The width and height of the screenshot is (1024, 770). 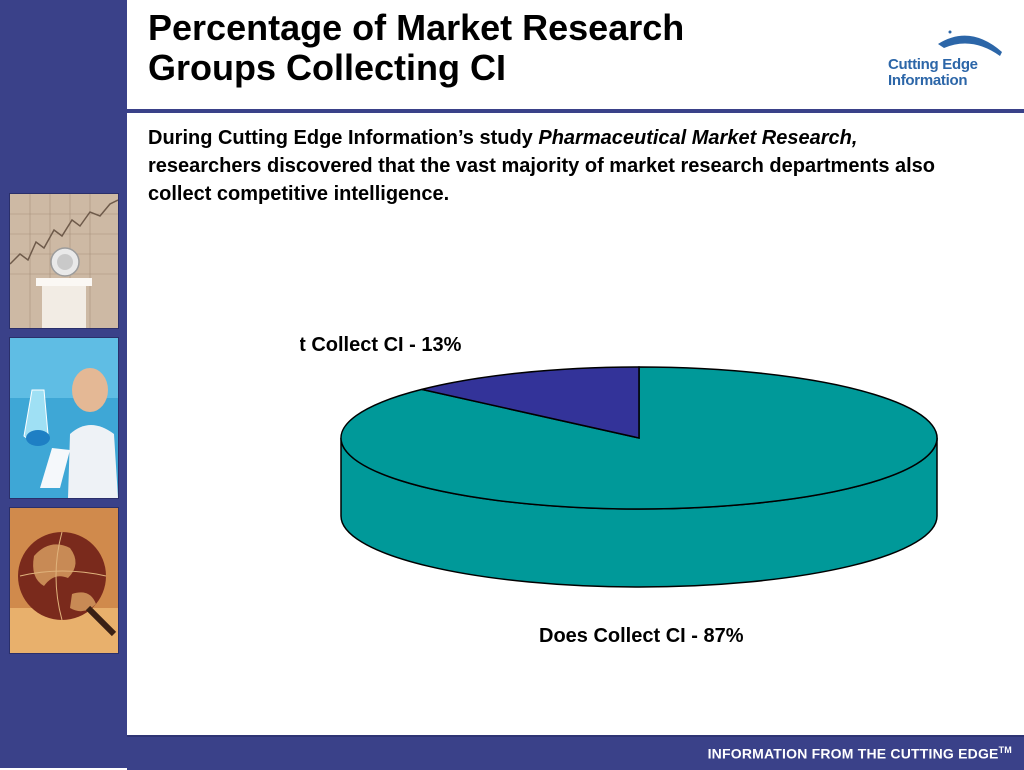 What do you see at coordinates (641, 636) in the screenshot?
I see `slice-label-collect: Does Collect CI - 87%` at bounding box center [641, 636].